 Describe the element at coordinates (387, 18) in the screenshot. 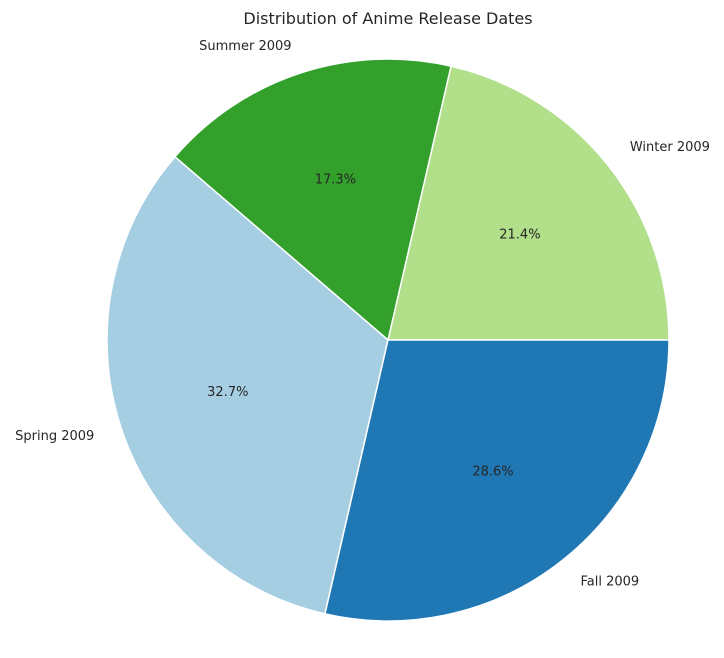

I see `chart-title: Distribution of Anime Release Dates` at that location.